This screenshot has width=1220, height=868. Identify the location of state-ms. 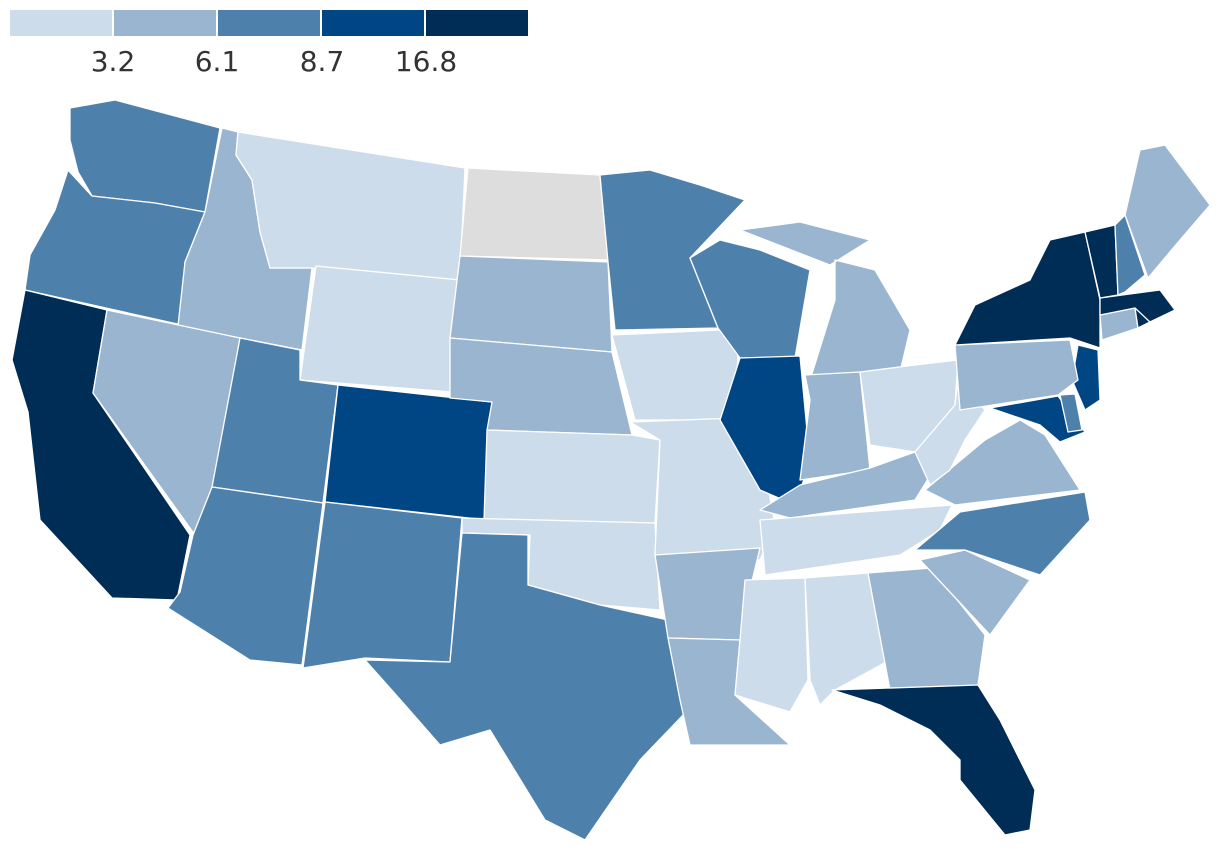
(771, 645).